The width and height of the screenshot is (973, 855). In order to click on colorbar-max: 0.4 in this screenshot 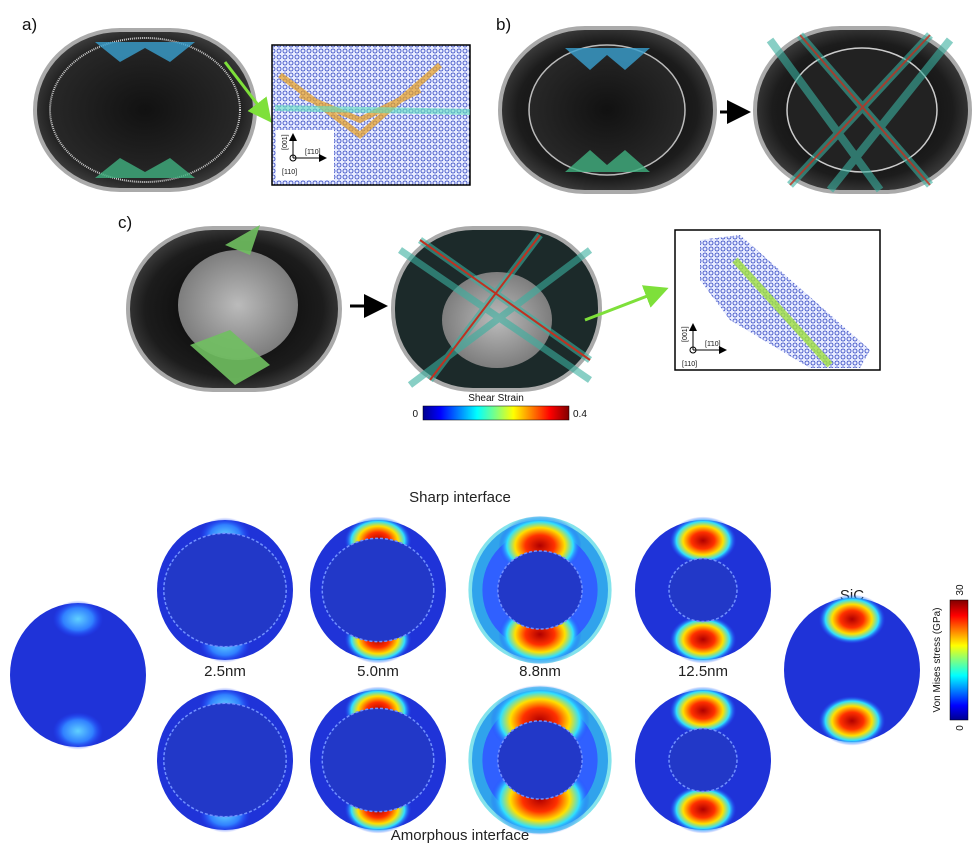, I will do `click(580, 414)`.